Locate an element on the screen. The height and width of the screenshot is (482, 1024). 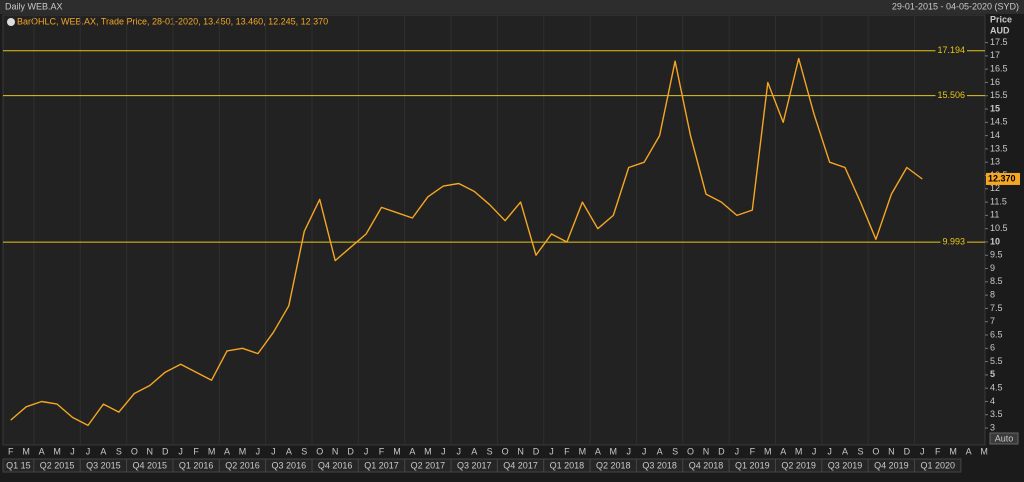
level-label: 9.993 is located at coordinates (953, 242).